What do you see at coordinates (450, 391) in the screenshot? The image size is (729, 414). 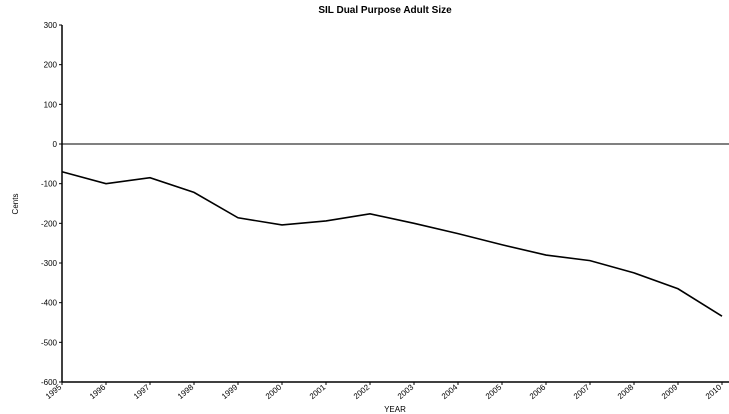 I see `x-tick-label: 2004` at bounding box center [450, 391].